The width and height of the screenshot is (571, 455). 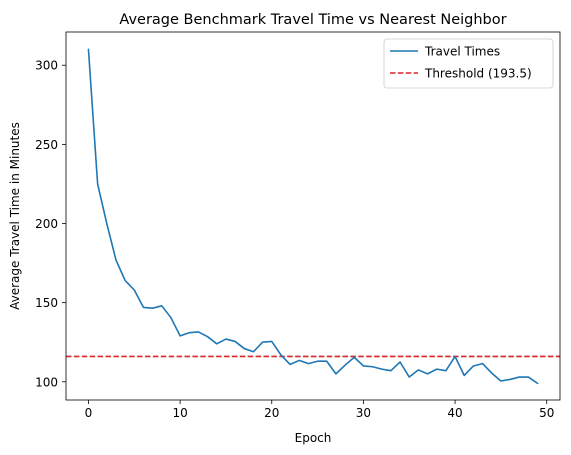 I want to click on y-tick-label: 150, so click(x=46, y=303).